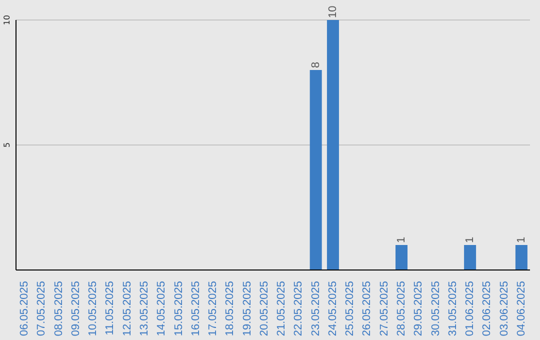 The height and width of the screenshot is (340, 540). I want to click on x-tick-label: 21.05.2025, so click(282, 308).